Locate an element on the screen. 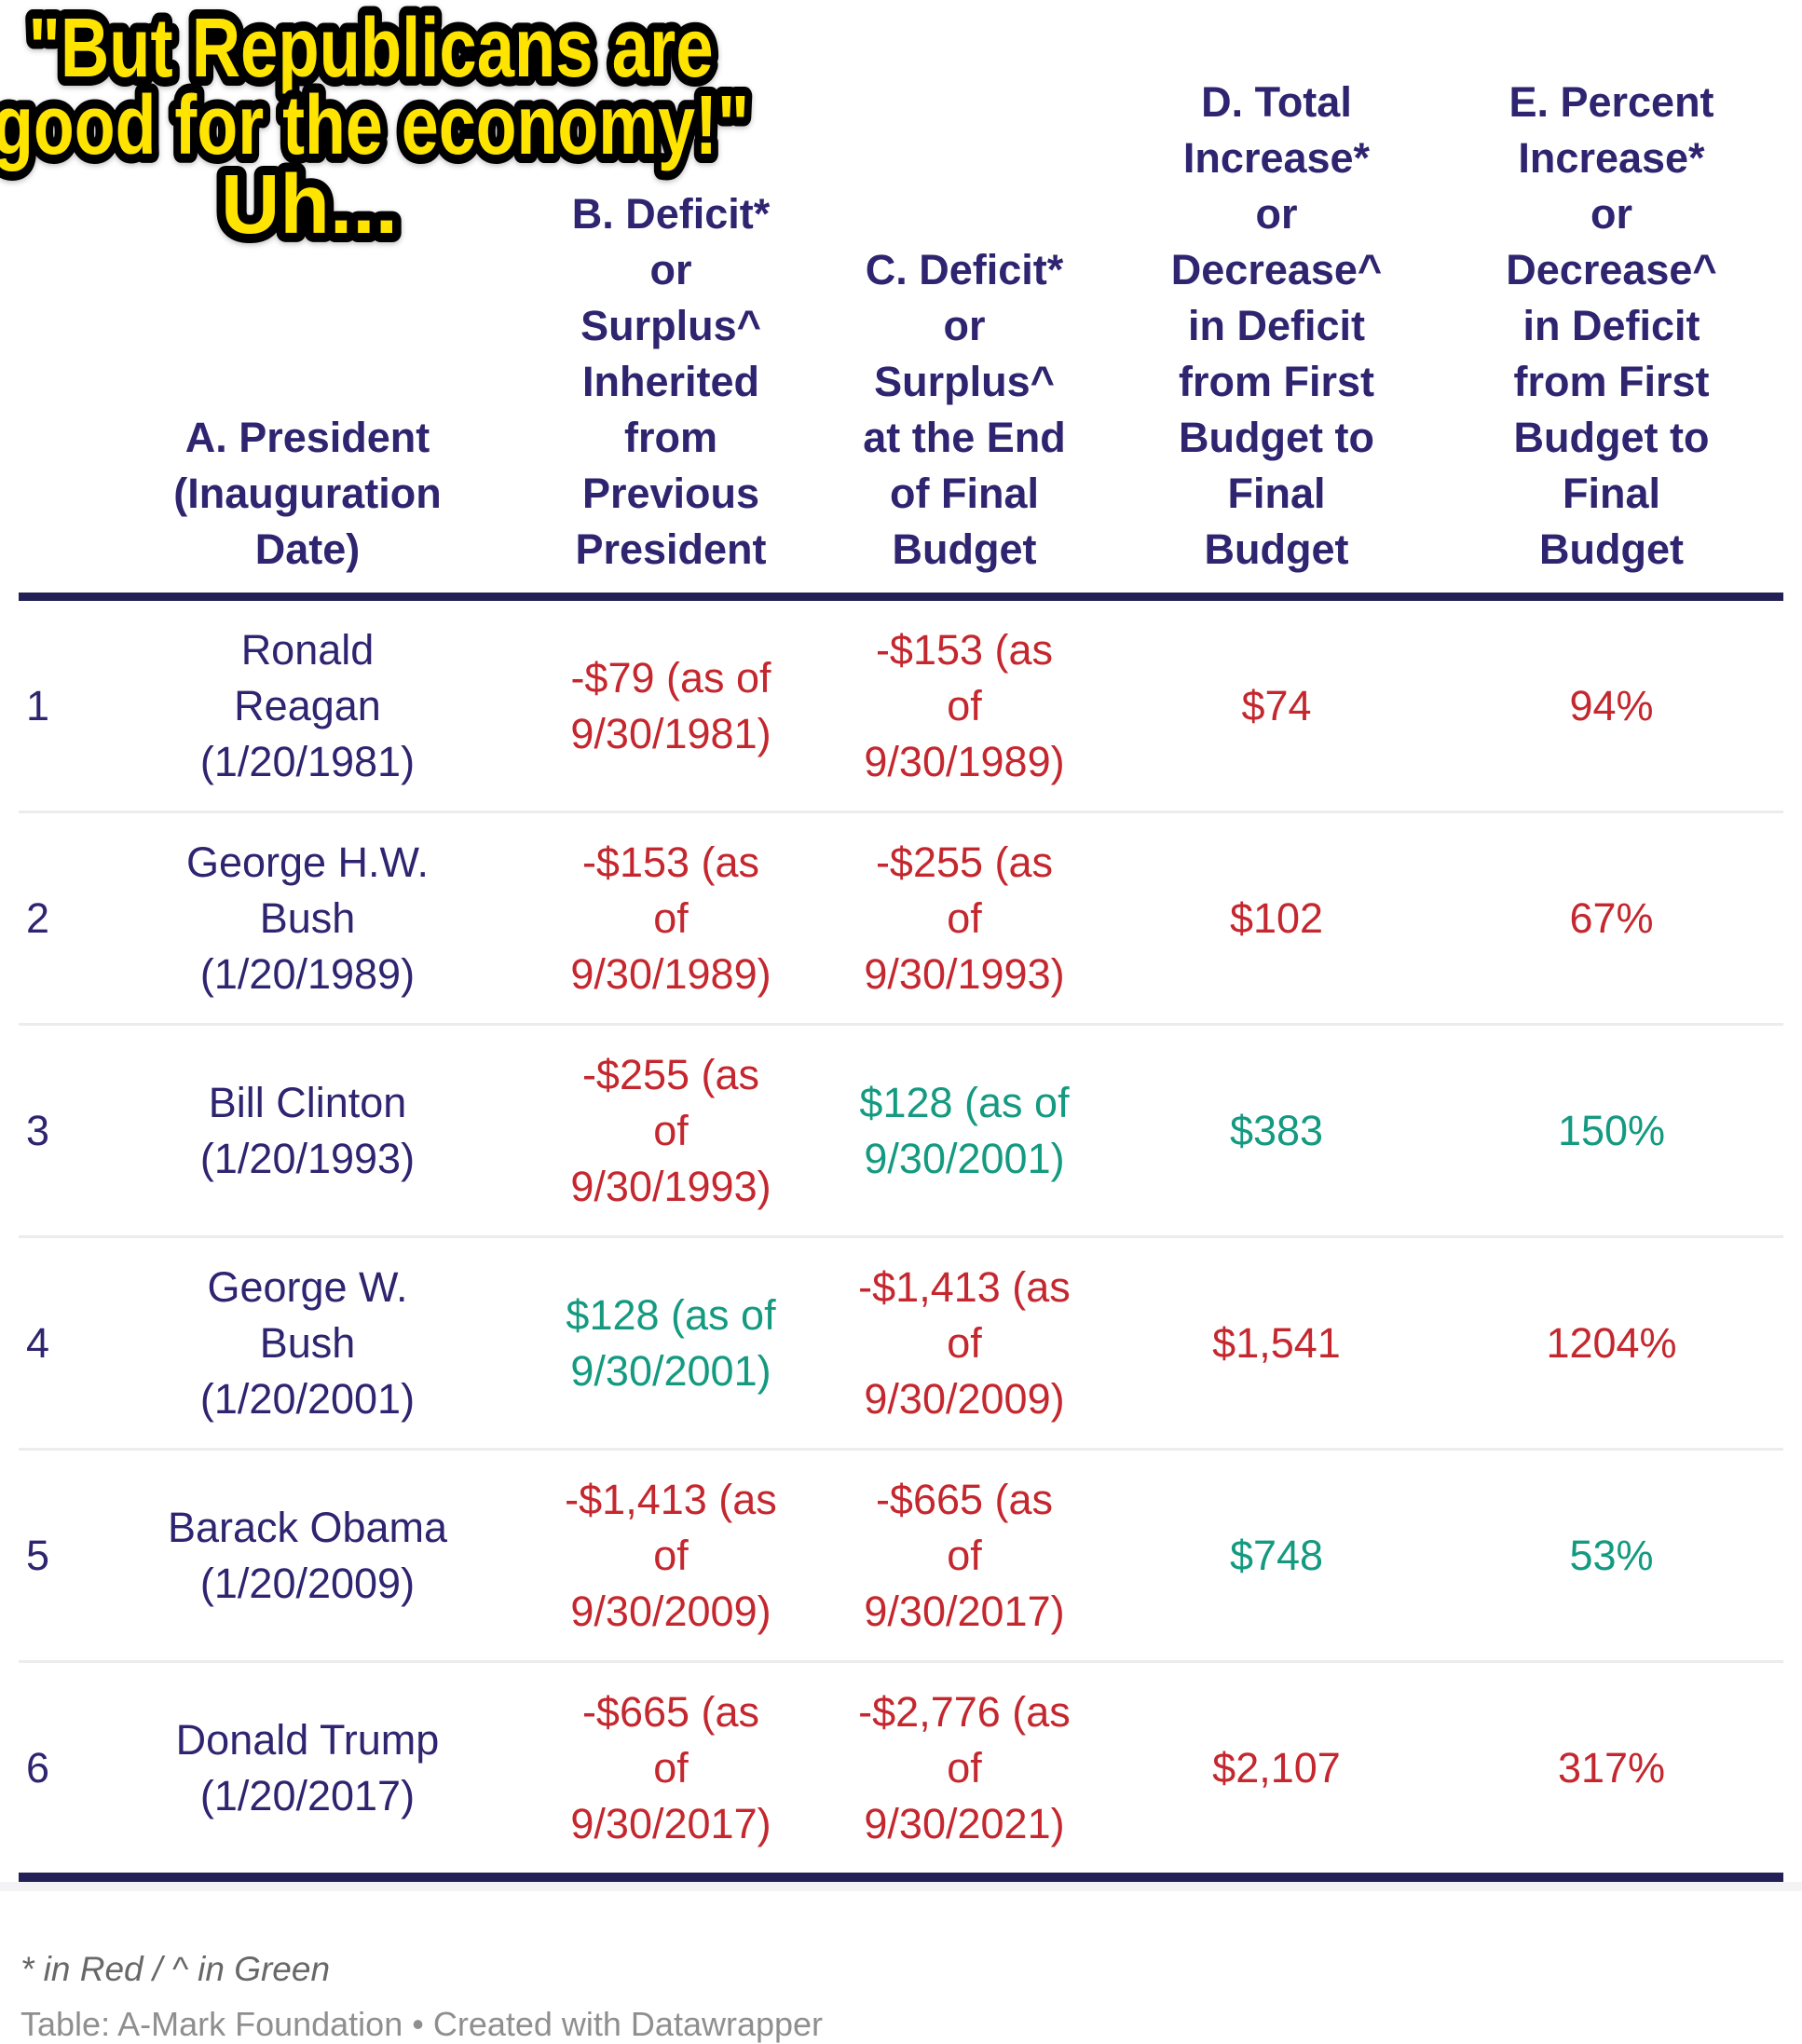  row-number: 4 is located at coordinates (54, 1341).